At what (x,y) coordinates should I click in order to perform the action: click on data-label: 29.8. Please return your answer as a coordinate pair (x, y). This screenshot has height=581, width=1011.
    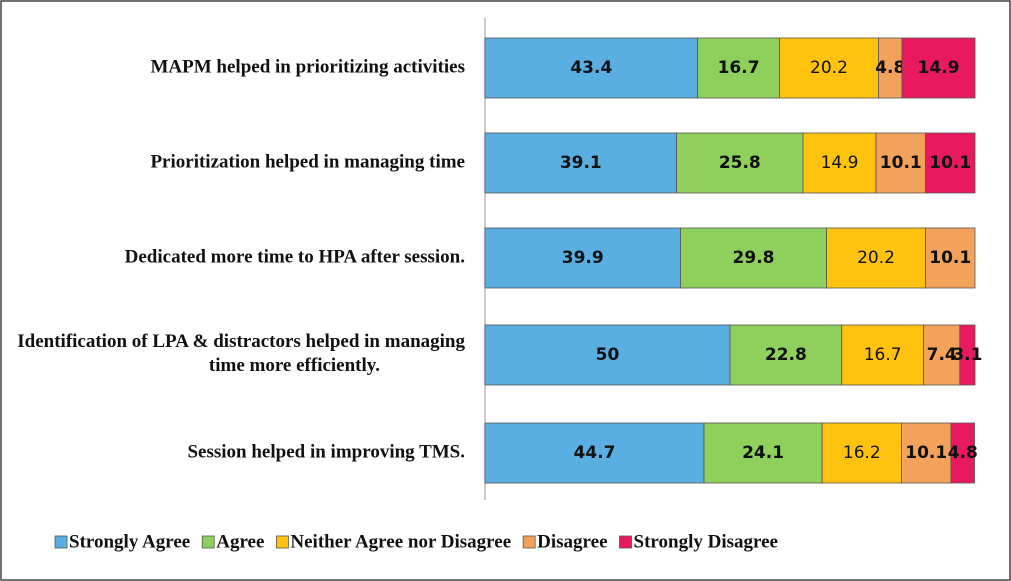
    Looking at the image, I should click on (754, 258).